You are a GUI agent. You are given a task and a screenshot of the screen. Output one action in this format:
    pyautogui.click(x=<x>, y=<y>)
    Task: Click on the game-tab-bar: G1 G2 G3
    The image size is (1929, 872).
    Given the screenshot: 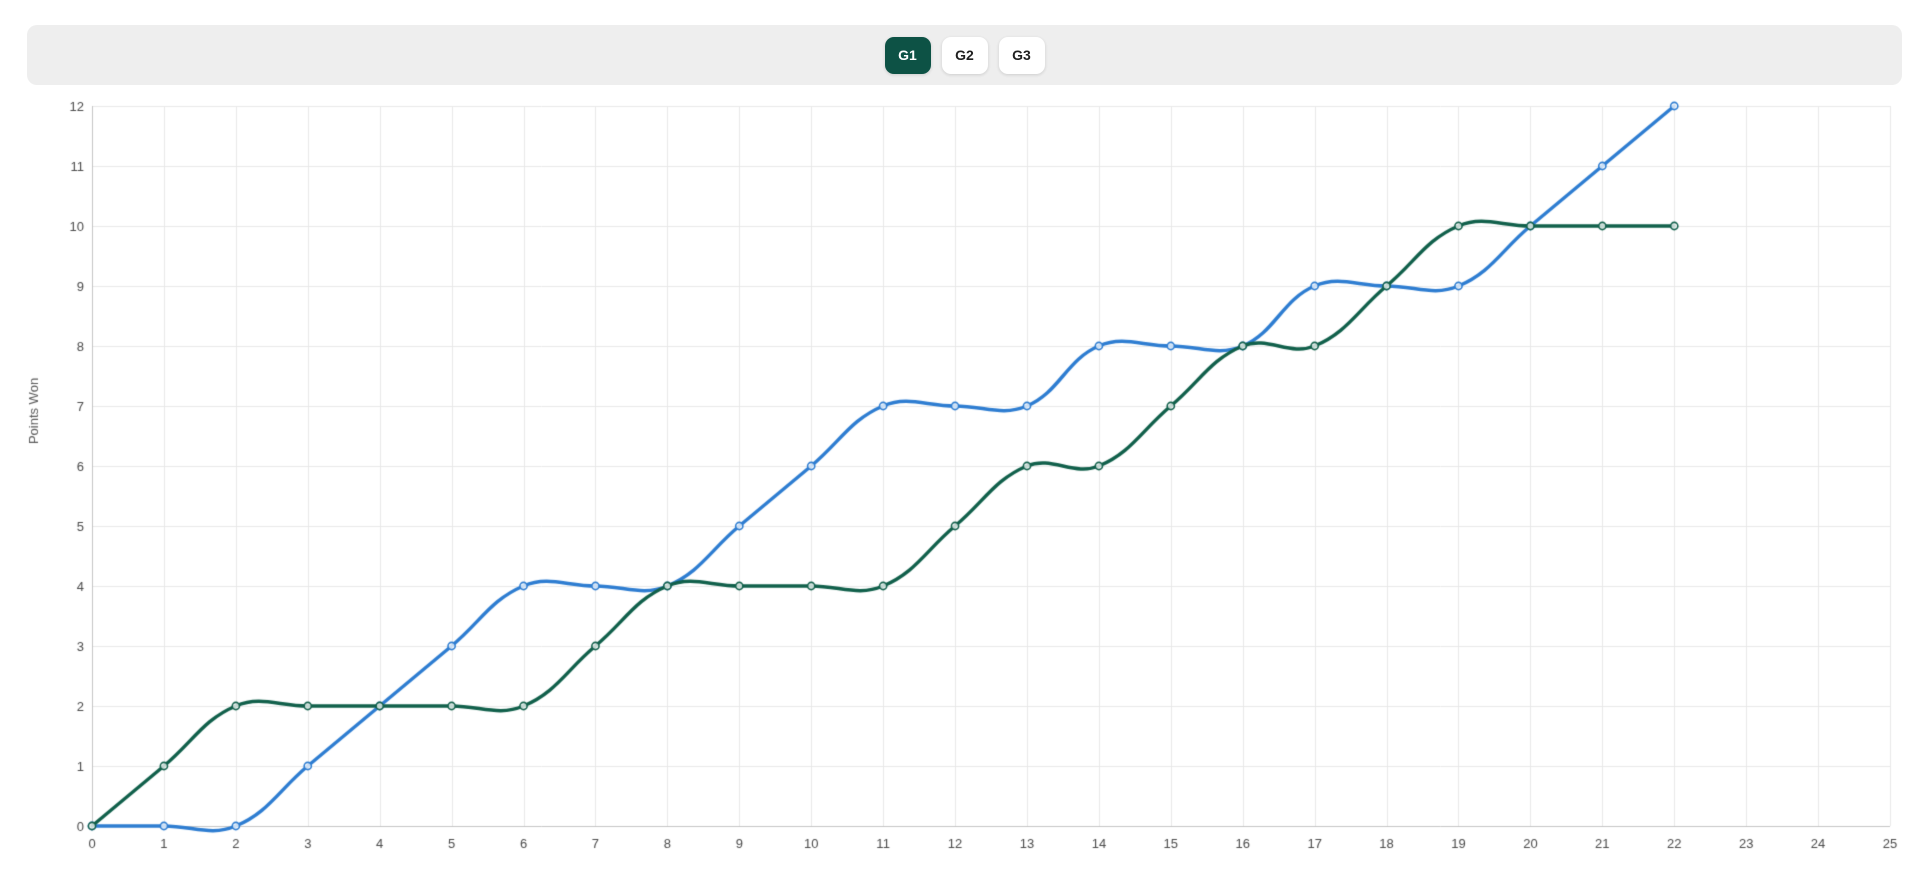 What is the action you would take?
    pyautogui.click(x=964, y=55)
    